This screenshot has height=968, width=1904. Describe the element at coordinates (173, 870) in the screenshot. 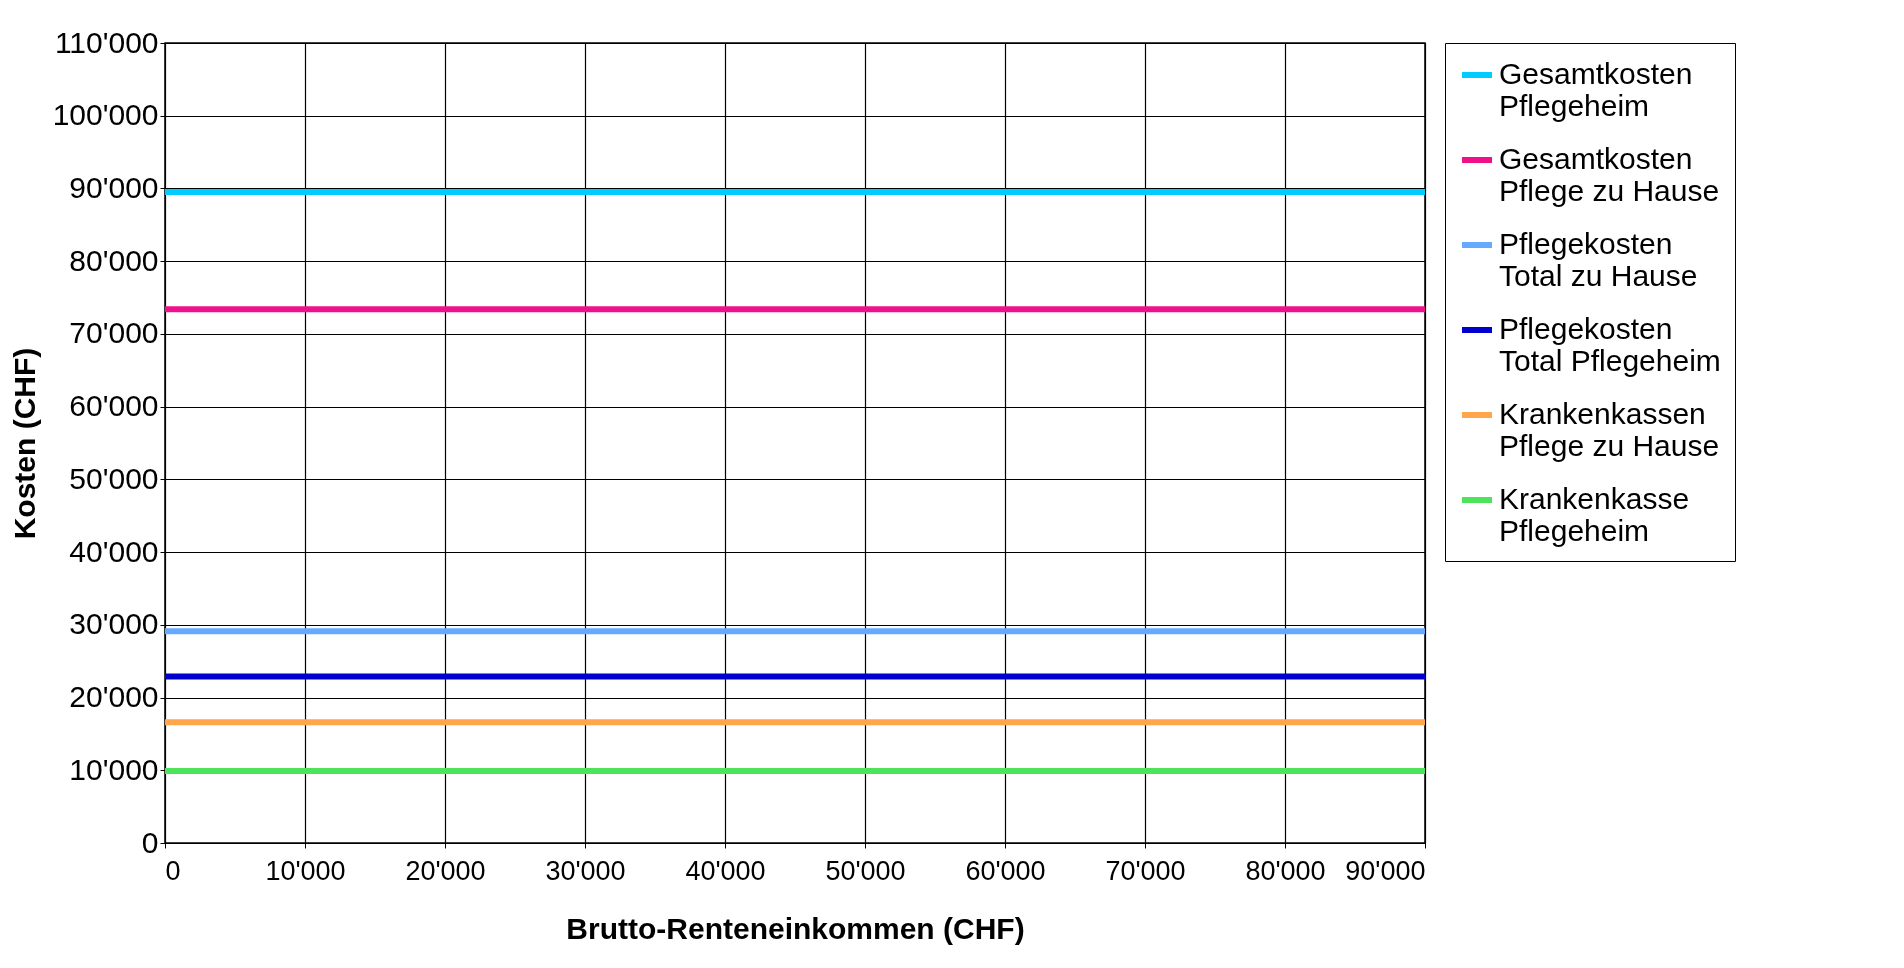

I see `x-tick-label: 0` at that location.